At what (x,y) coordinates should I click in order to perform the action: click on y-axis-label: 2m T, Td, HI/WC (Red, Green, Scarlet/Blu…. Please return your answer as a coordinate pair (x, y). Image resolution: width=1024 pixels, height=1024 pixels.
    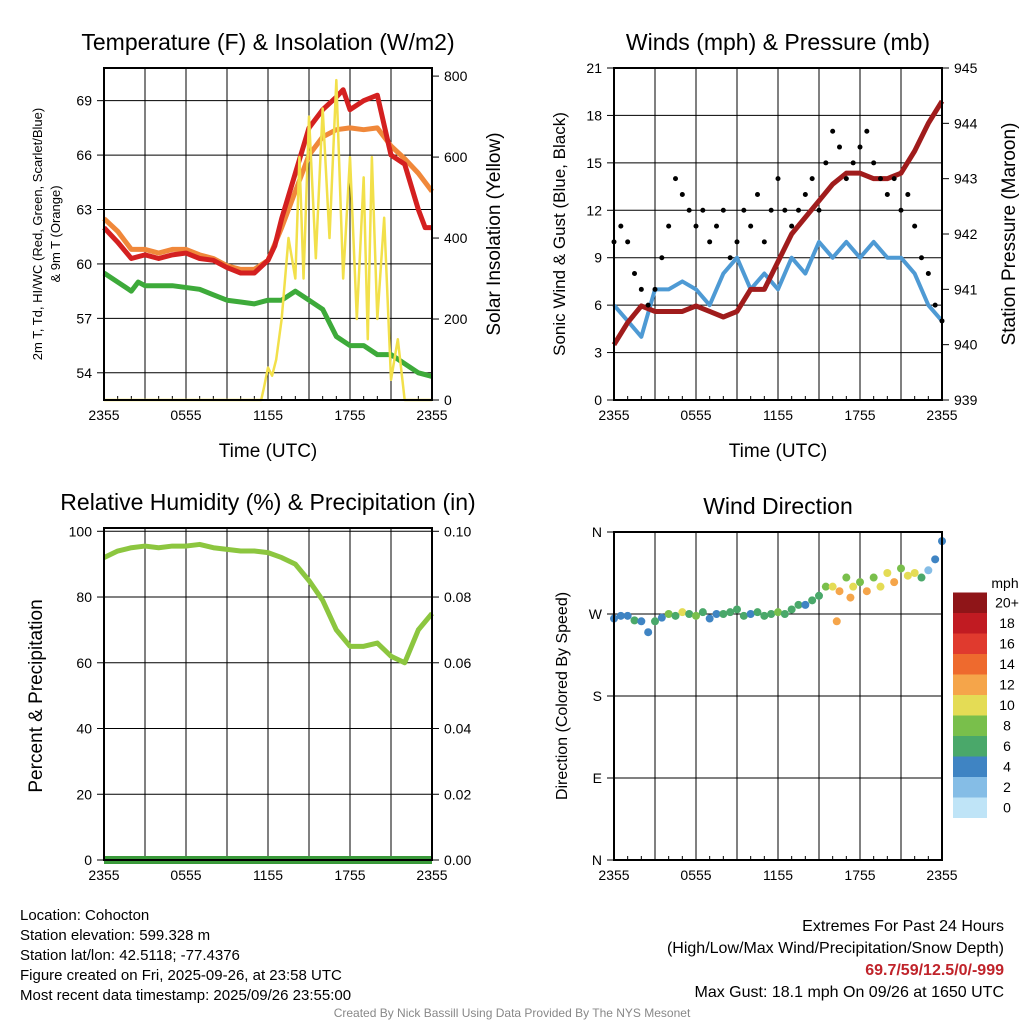
    Looking at the image, I should click on (37, 234).